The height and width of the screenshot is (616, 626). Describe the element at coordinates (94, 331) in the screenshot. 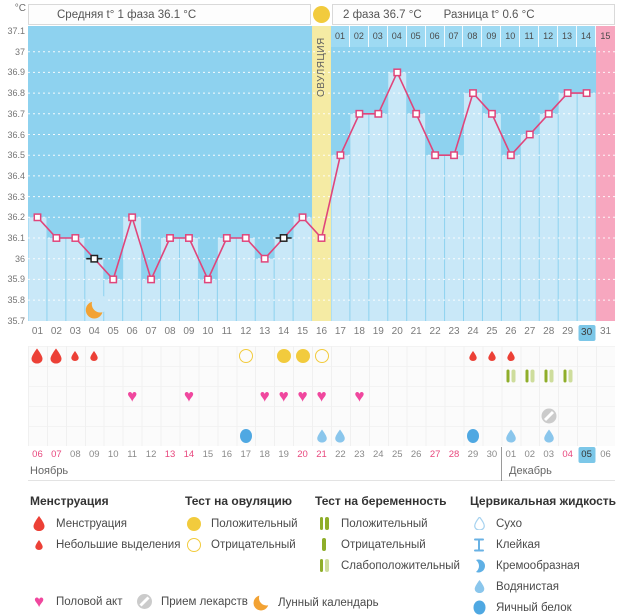

I see `cycle-day-label: 04` at that location.